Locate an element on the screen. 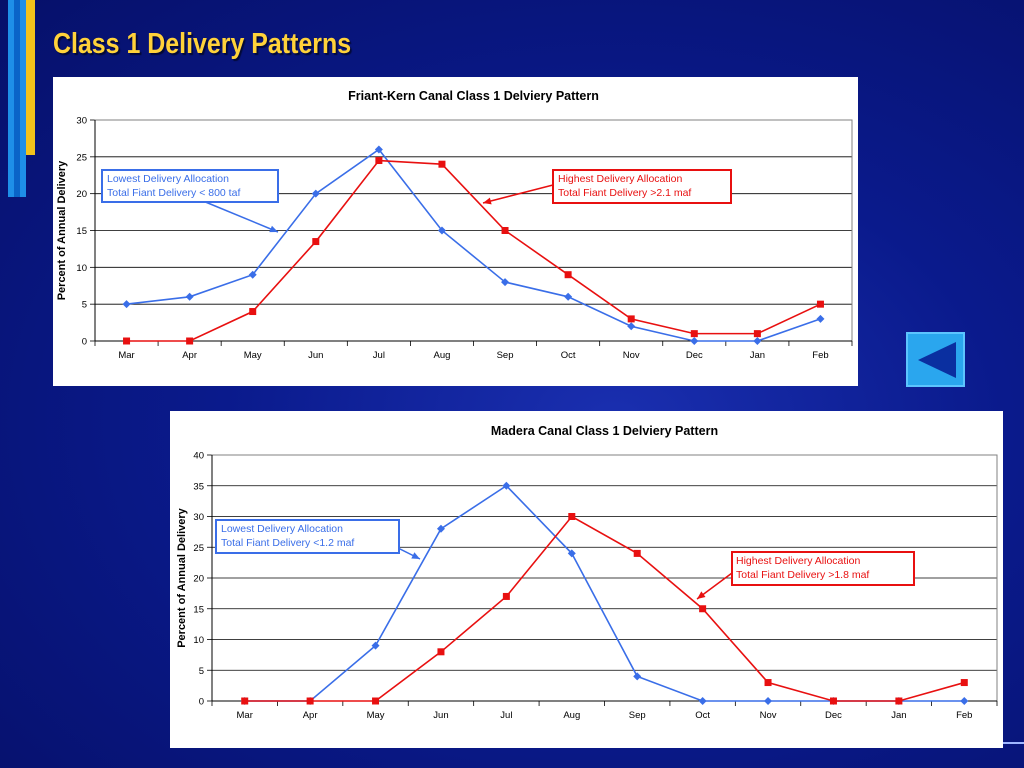  back-button is located at coordinates (935, 359).